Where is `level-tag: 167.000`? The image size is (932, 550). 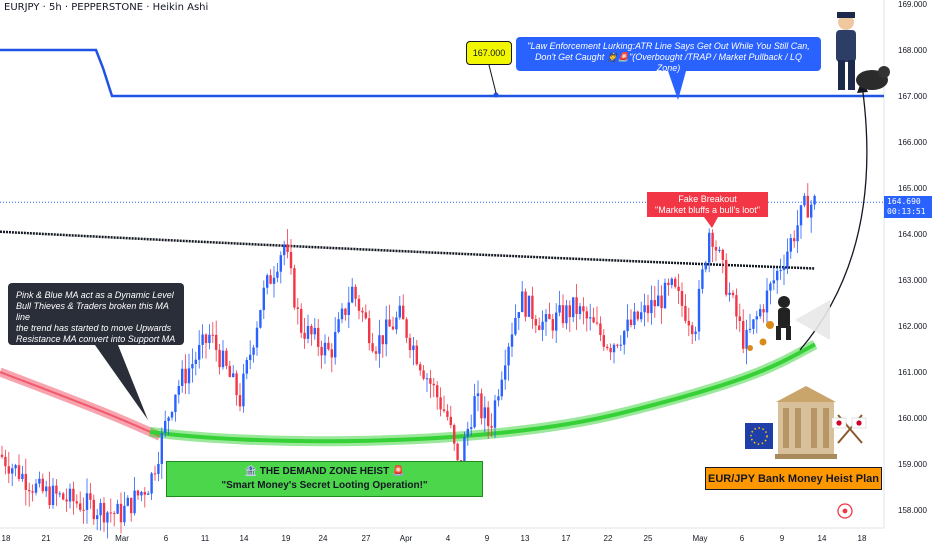
level-tag: 167.000 is located at coordinates (489, 53).